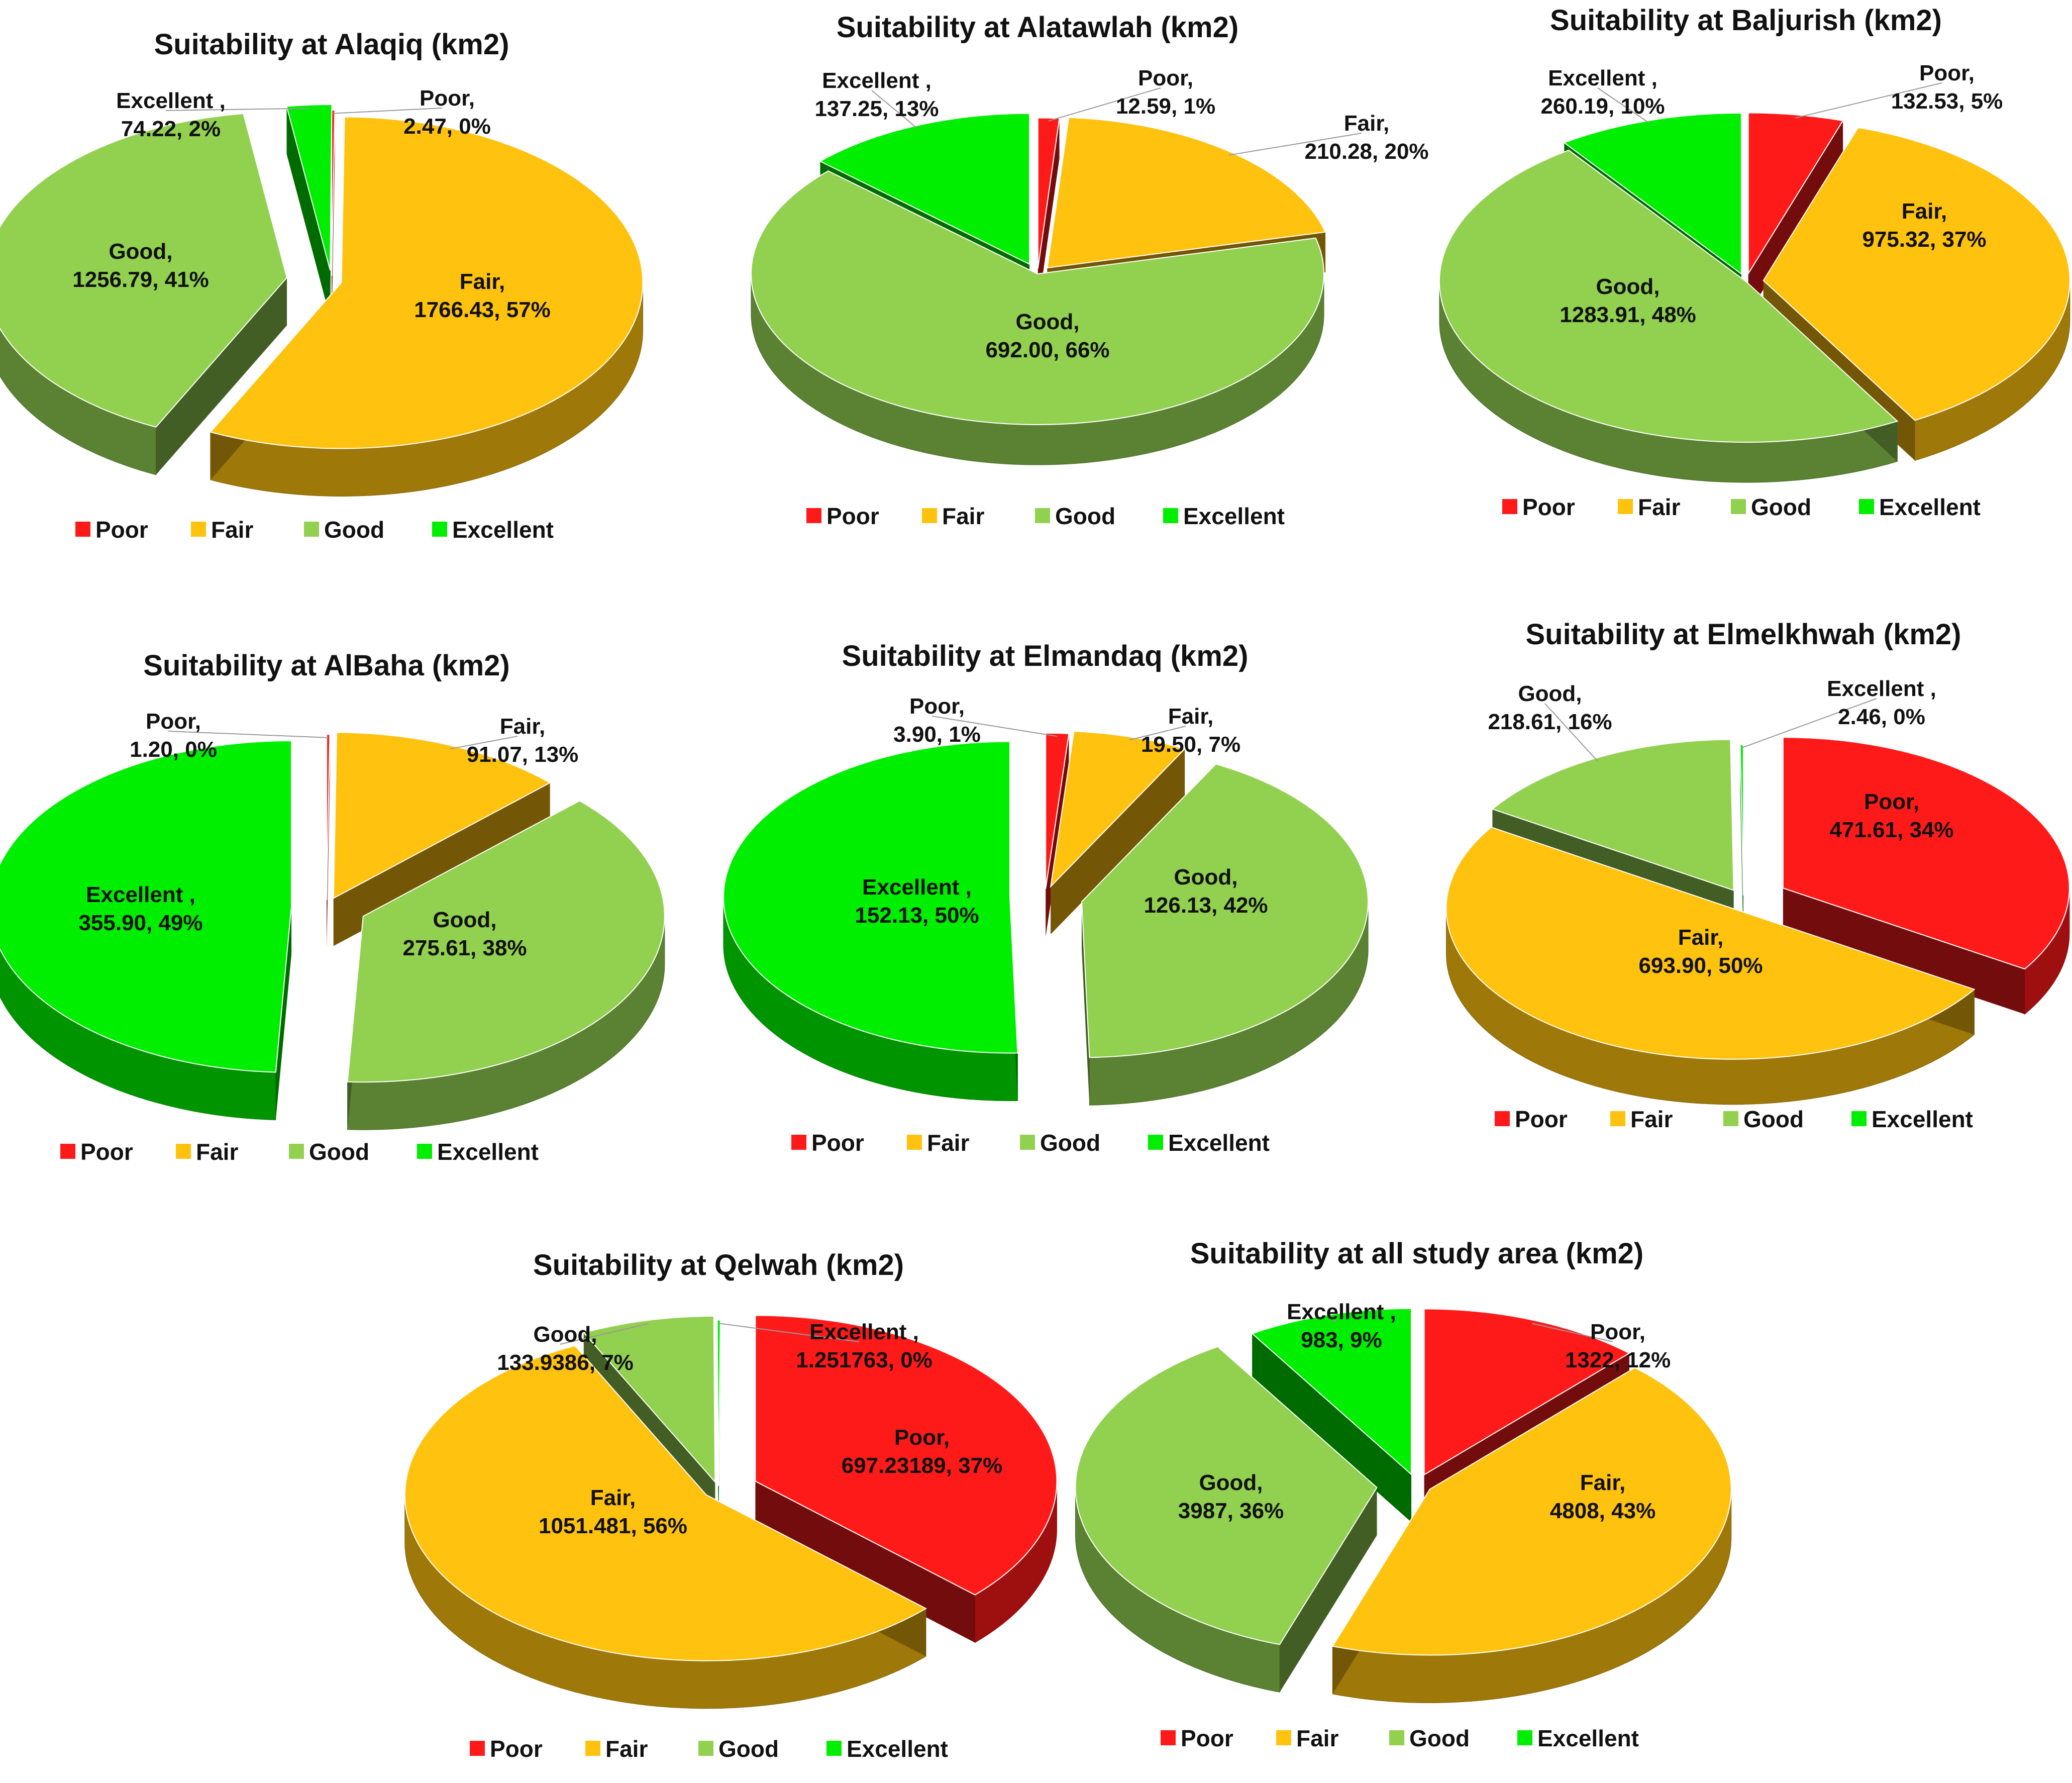 The width and height of the screenshot is (2072, 1783). What do you see at coordinates (447, 112) in the screenshot?
I see `data-label-poor: Poor, 2.47, 0%` at bounding box center [447, 112].